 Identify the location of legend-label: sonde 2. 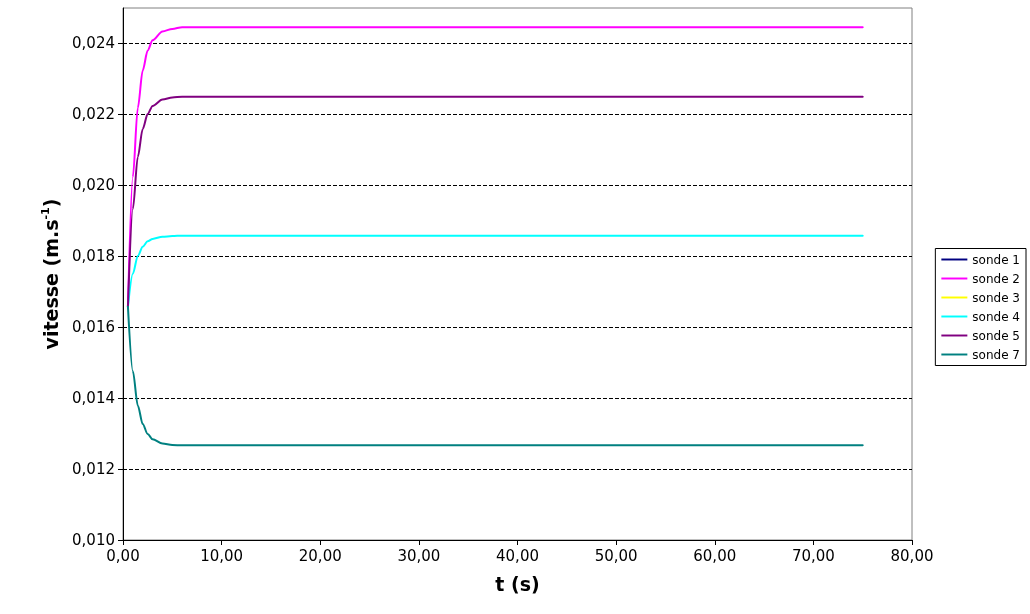
(996, 278).